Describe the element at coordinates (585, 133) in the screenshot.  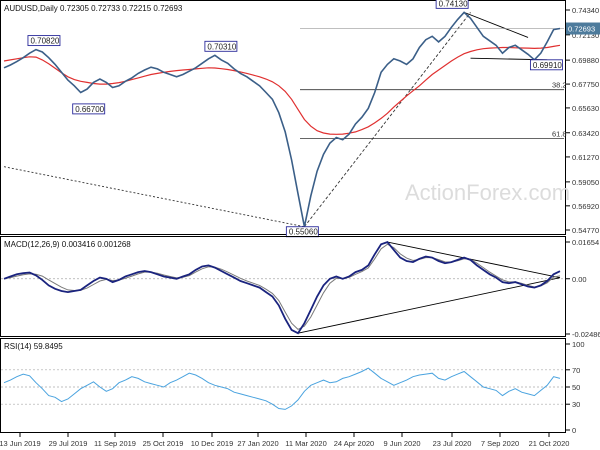
I see `price-ytick-label: 0.63420` at that location.